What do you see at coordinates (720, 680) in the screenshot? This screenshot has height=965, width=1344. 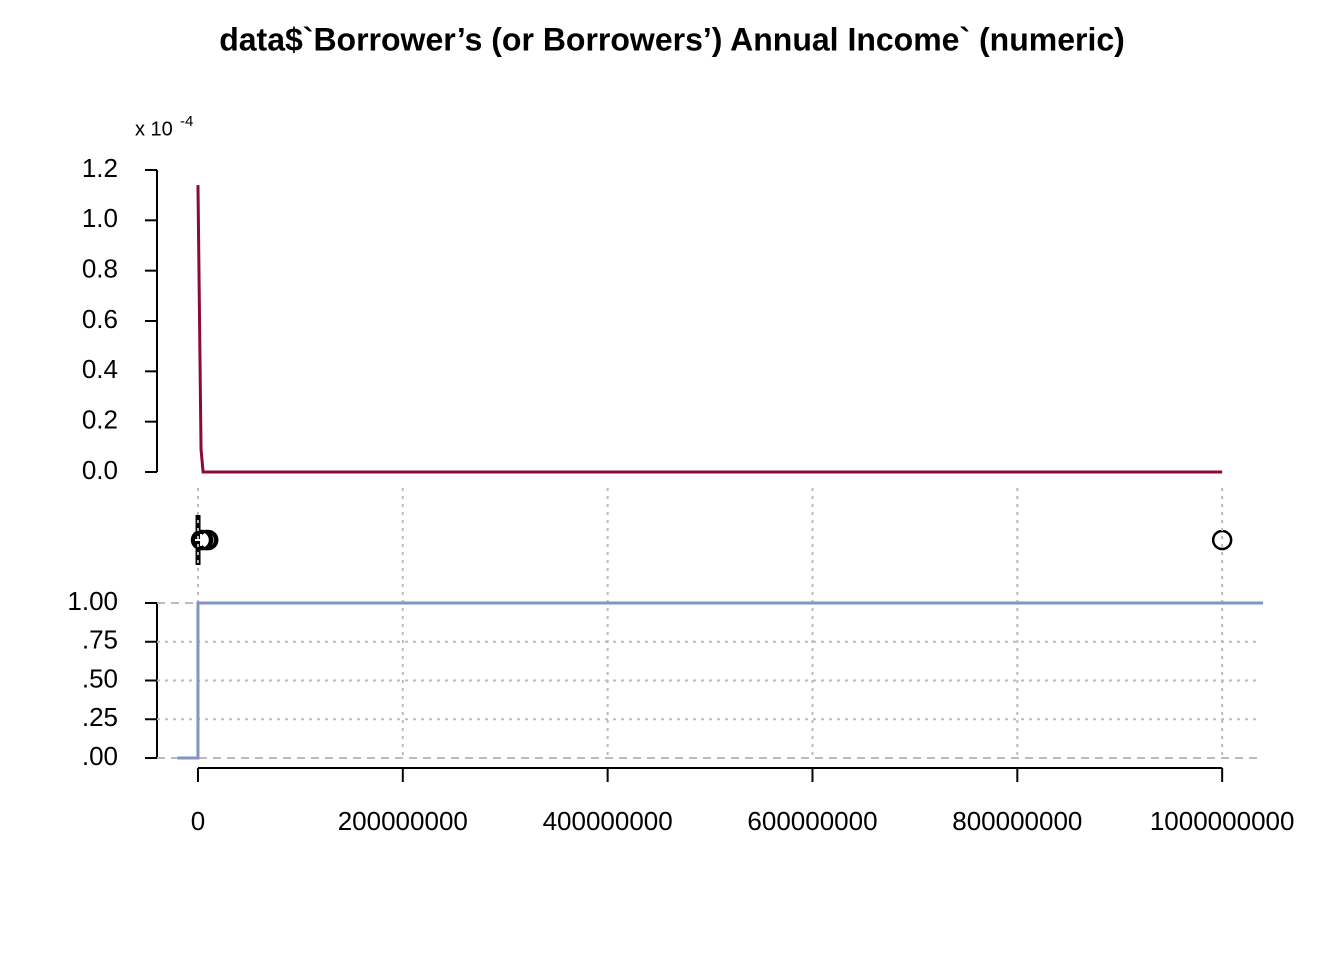 I see `ecdf-line` at bounding box center [720, 680].